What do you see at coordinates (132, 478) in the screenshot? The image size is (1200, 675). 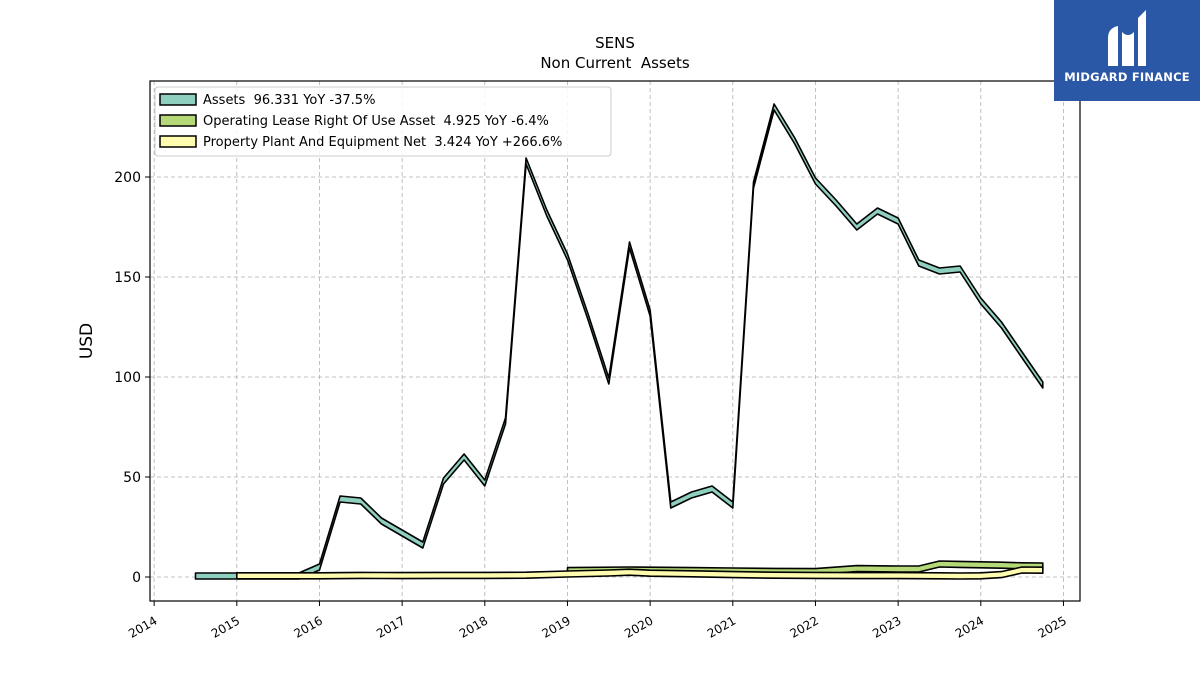 I see `y-tick-label: 50` at bounding box center [132, 478].